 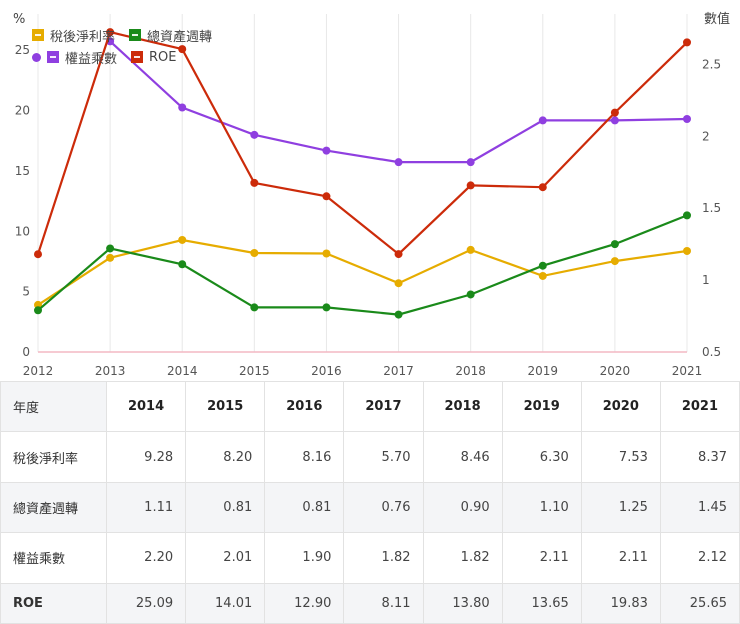 I want to click on table-cell: 8.11, so click(x=383, y=603).